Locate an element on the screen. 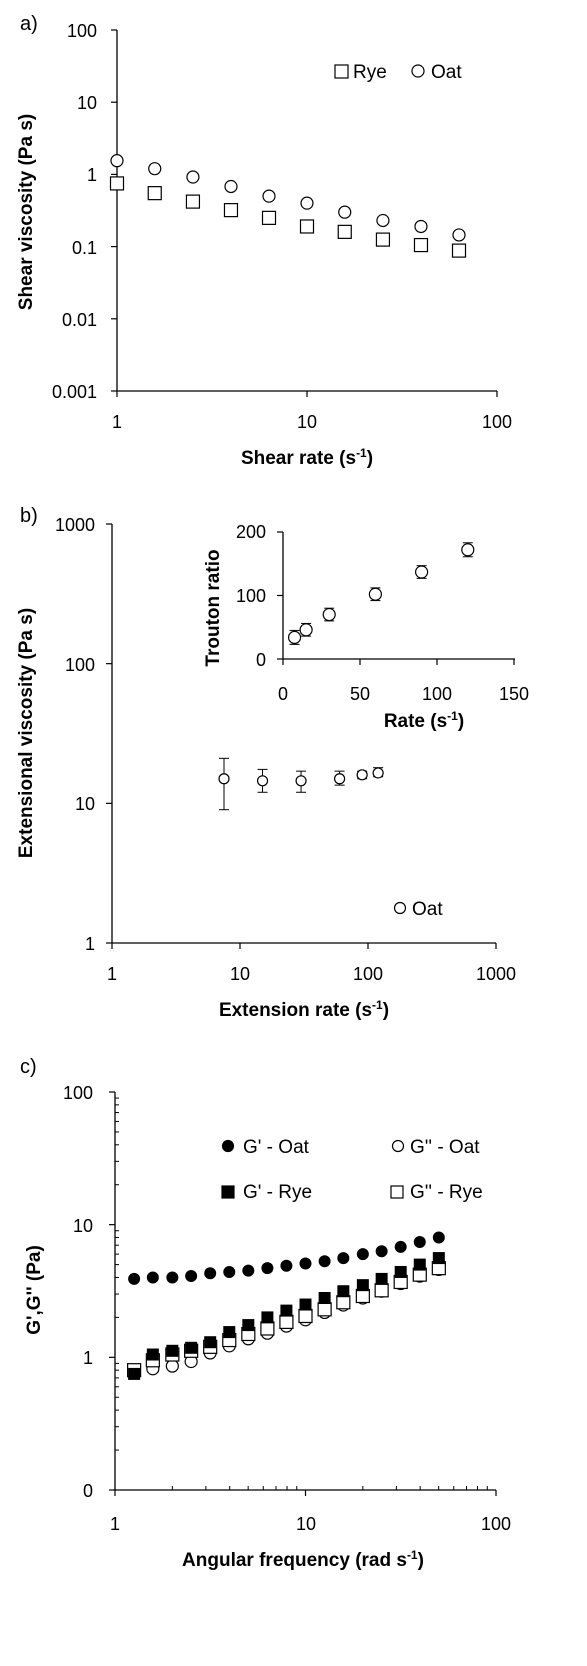 This screenshot has height=1666, width=587. inset-x-axis-title: Rate (s-1) is located at coordinates (424, 720).